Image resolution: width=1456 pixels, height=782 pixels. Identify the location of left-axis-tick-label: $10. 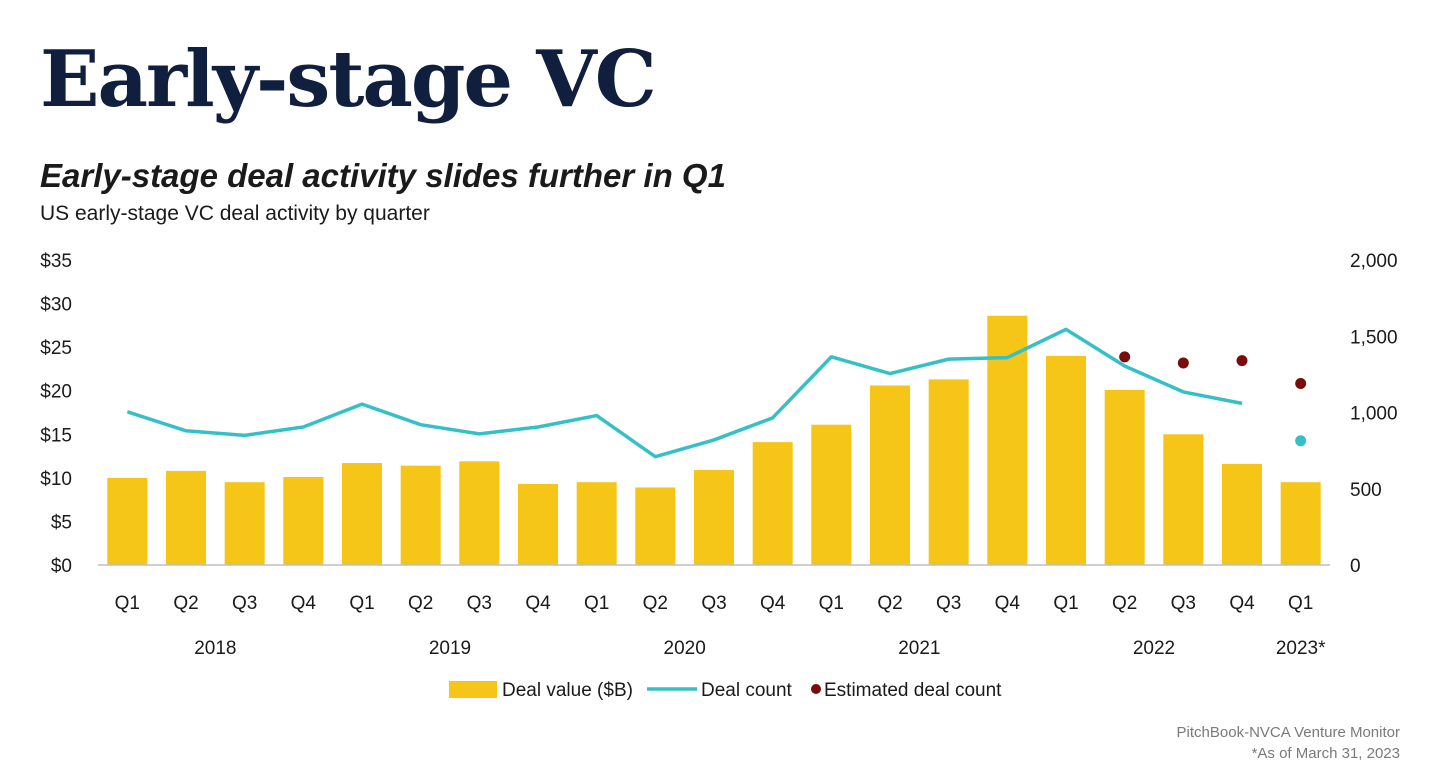
(56, 479).